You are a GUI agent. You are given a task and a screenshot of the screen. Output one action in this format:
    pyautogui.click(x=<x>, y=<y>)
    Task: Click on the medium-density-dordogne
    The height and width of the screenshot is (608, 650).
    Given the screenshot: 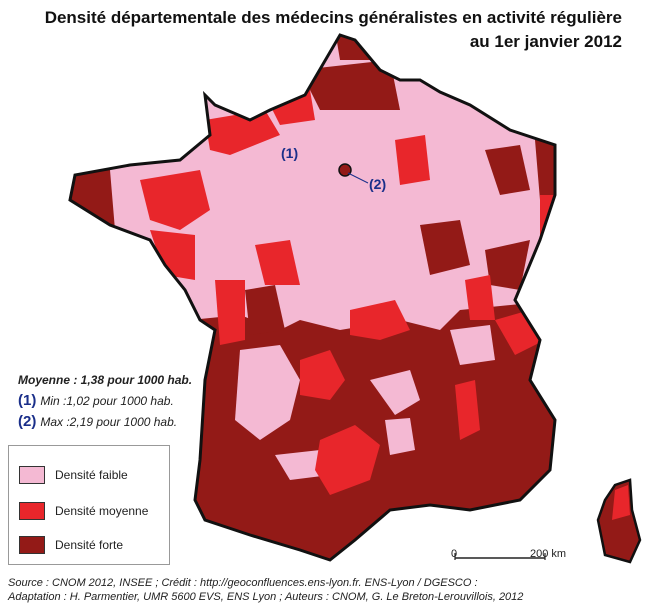 What is the action you would take?
    pyautogui.click(x=322, y=375)
    